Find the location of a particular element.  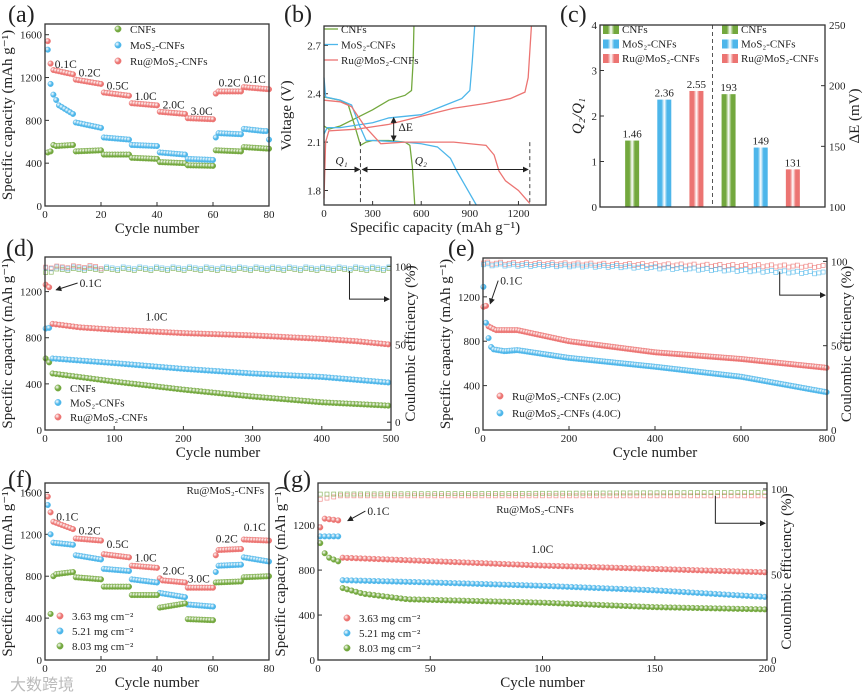

y-right-tick-label: 250 is located at coordinates (837, 26).